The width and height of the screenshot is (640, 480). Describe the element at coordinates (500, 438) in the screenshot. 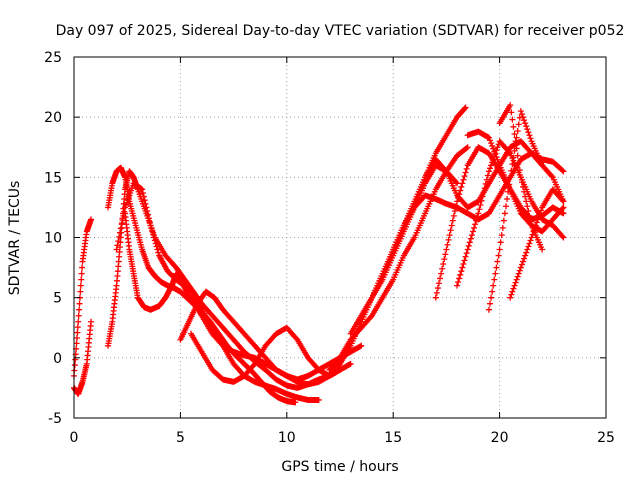

I see `x-tick-label: 20` at that location.